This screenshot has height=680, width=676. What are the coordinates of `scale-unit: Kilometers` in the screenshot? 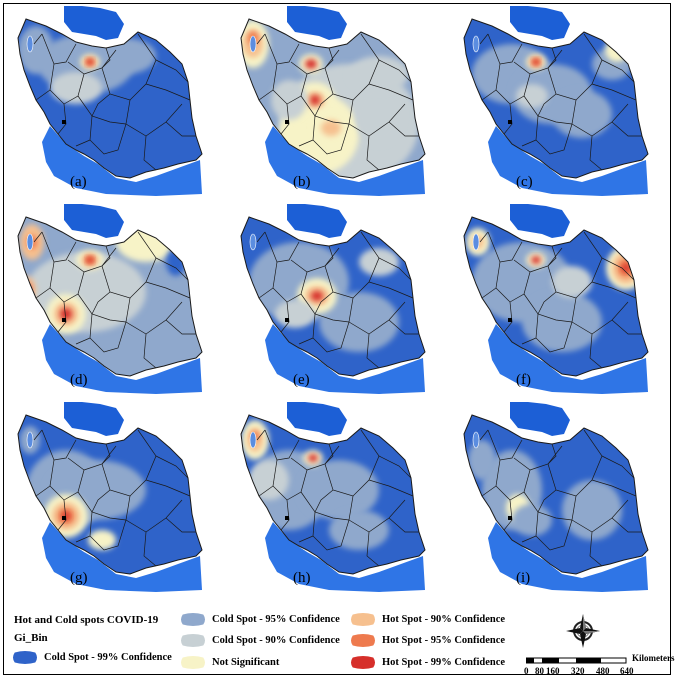 It's located at (653, 658).